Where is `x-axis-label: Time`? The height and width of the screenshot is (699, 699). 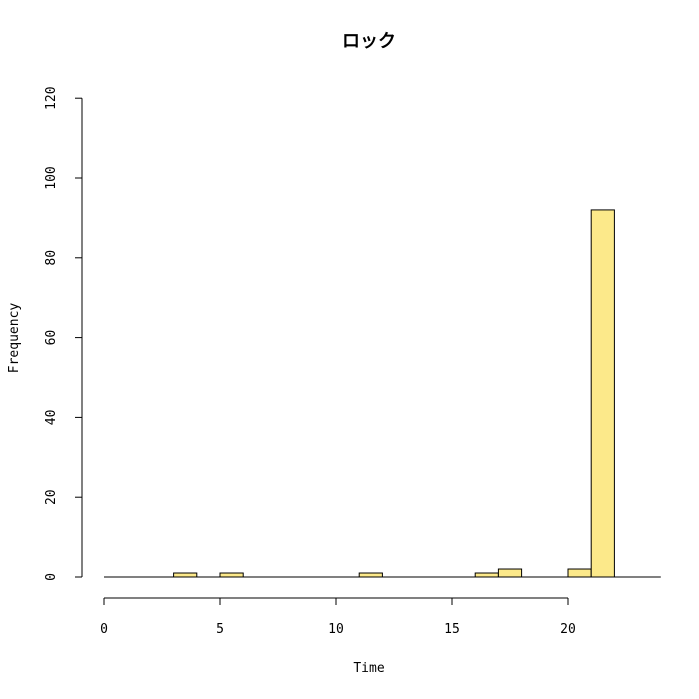
x-axis-label: Time is located at coordinates (368, 668).